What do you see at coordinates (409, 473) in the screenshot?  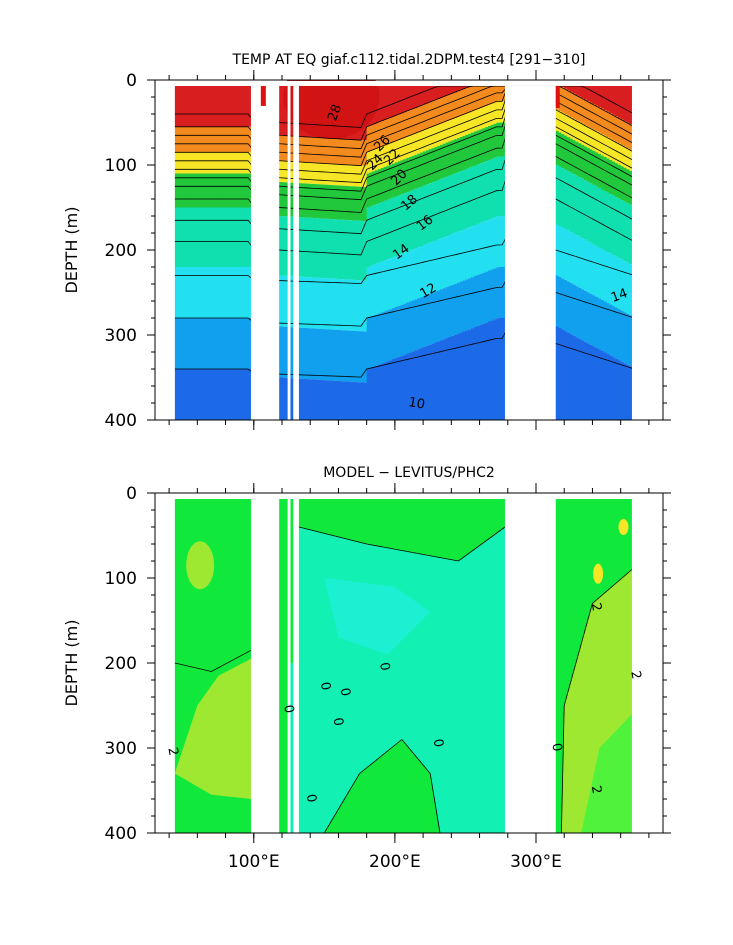 I see `panel2-title: MODEL − LEVITUS/PHC2` at bounding box center [409, 473].